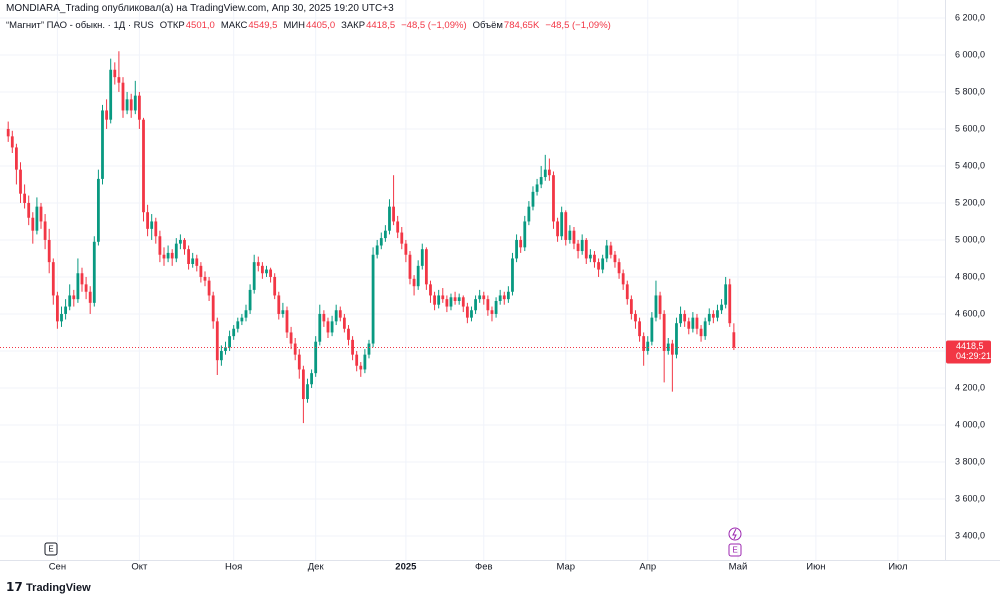  Describe the element at coordinates (970, 313) in the screenshot. I see `y-tick-label: 4 600,0` at that location.